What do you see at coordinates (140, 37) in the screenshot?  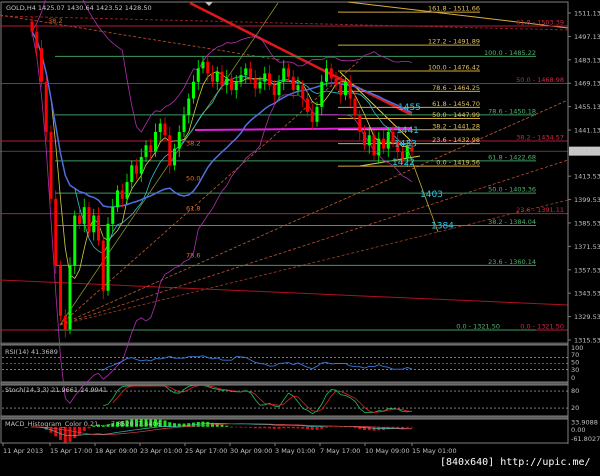 I see `fan-line` at bounding box center [140, 37].